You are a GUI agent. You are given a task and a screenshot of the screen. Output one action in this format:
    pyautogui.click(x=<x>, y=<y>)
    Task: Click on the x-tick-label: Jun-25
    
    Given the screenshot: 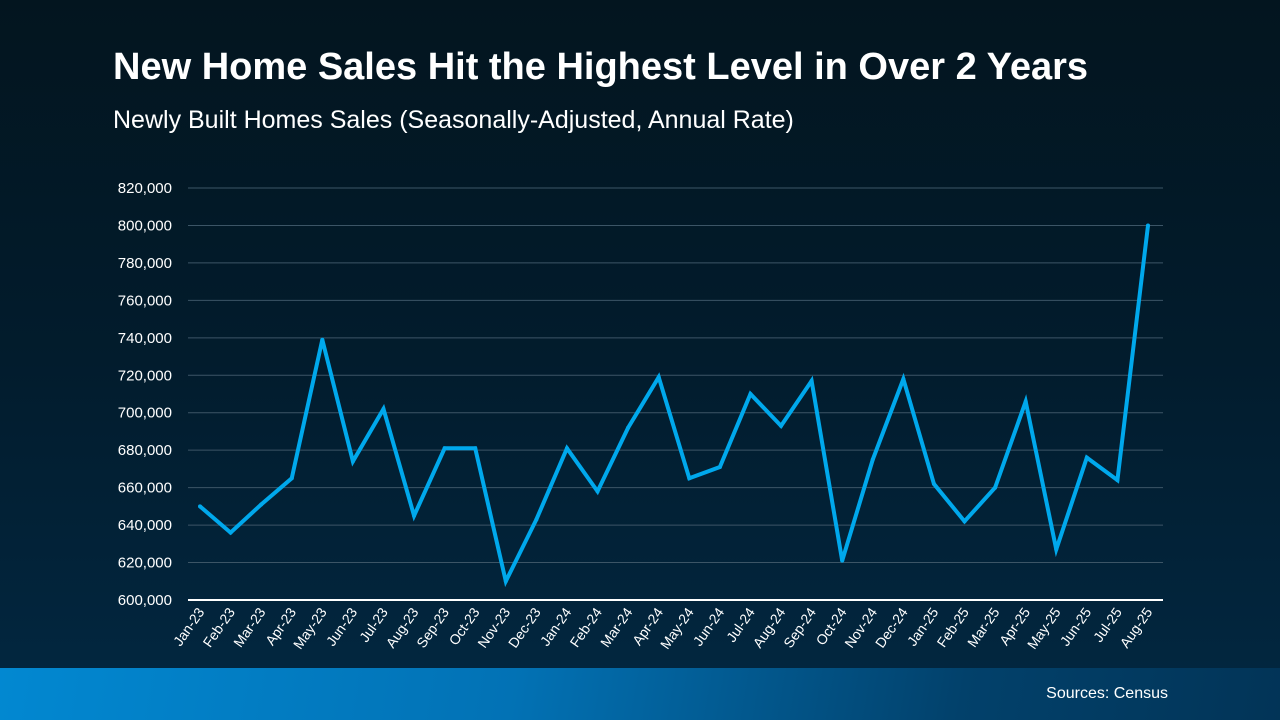 What is the action you would take?
    pyautogui.click(x=1076, y=626)
    